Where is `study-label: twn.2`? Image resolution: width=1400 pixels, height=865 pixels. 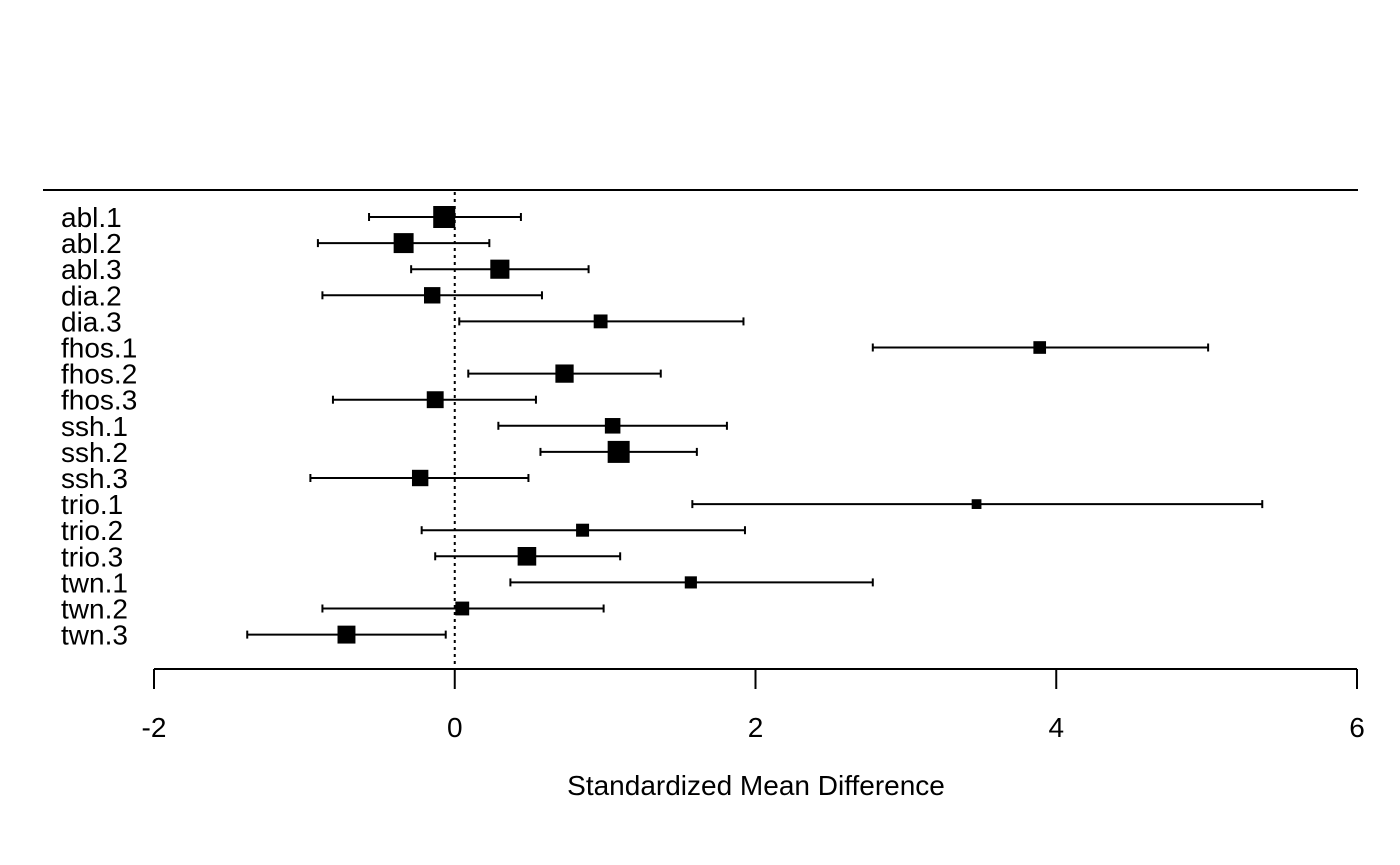 study-label: twn.2 is located at coordinates (94, 609).